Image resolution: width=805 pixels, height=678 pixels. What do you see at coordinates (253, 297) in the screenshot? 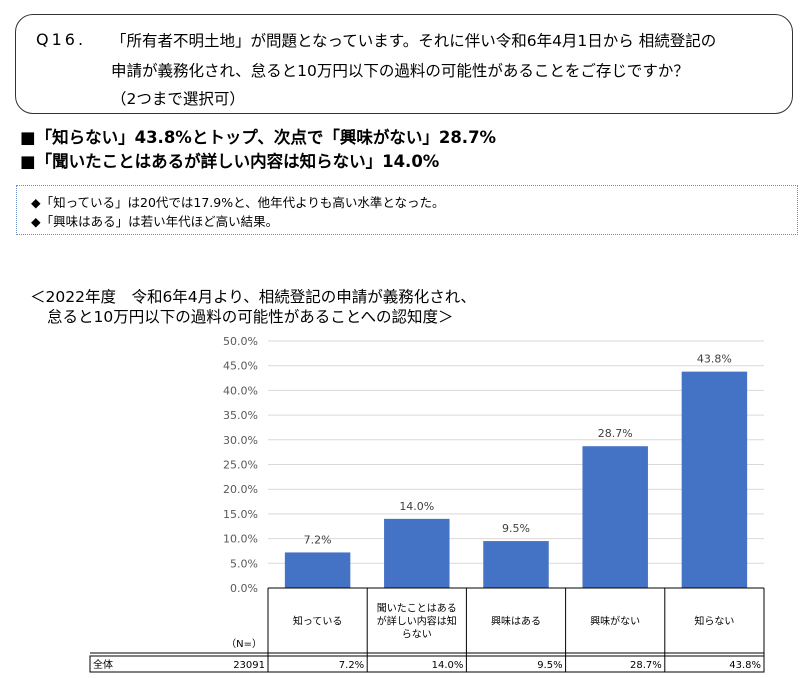
I see `chart-title-line1: ＜2022年度 令和6年4月より、相続登記の申請が義務化され、` at bounding box center [253, 297].